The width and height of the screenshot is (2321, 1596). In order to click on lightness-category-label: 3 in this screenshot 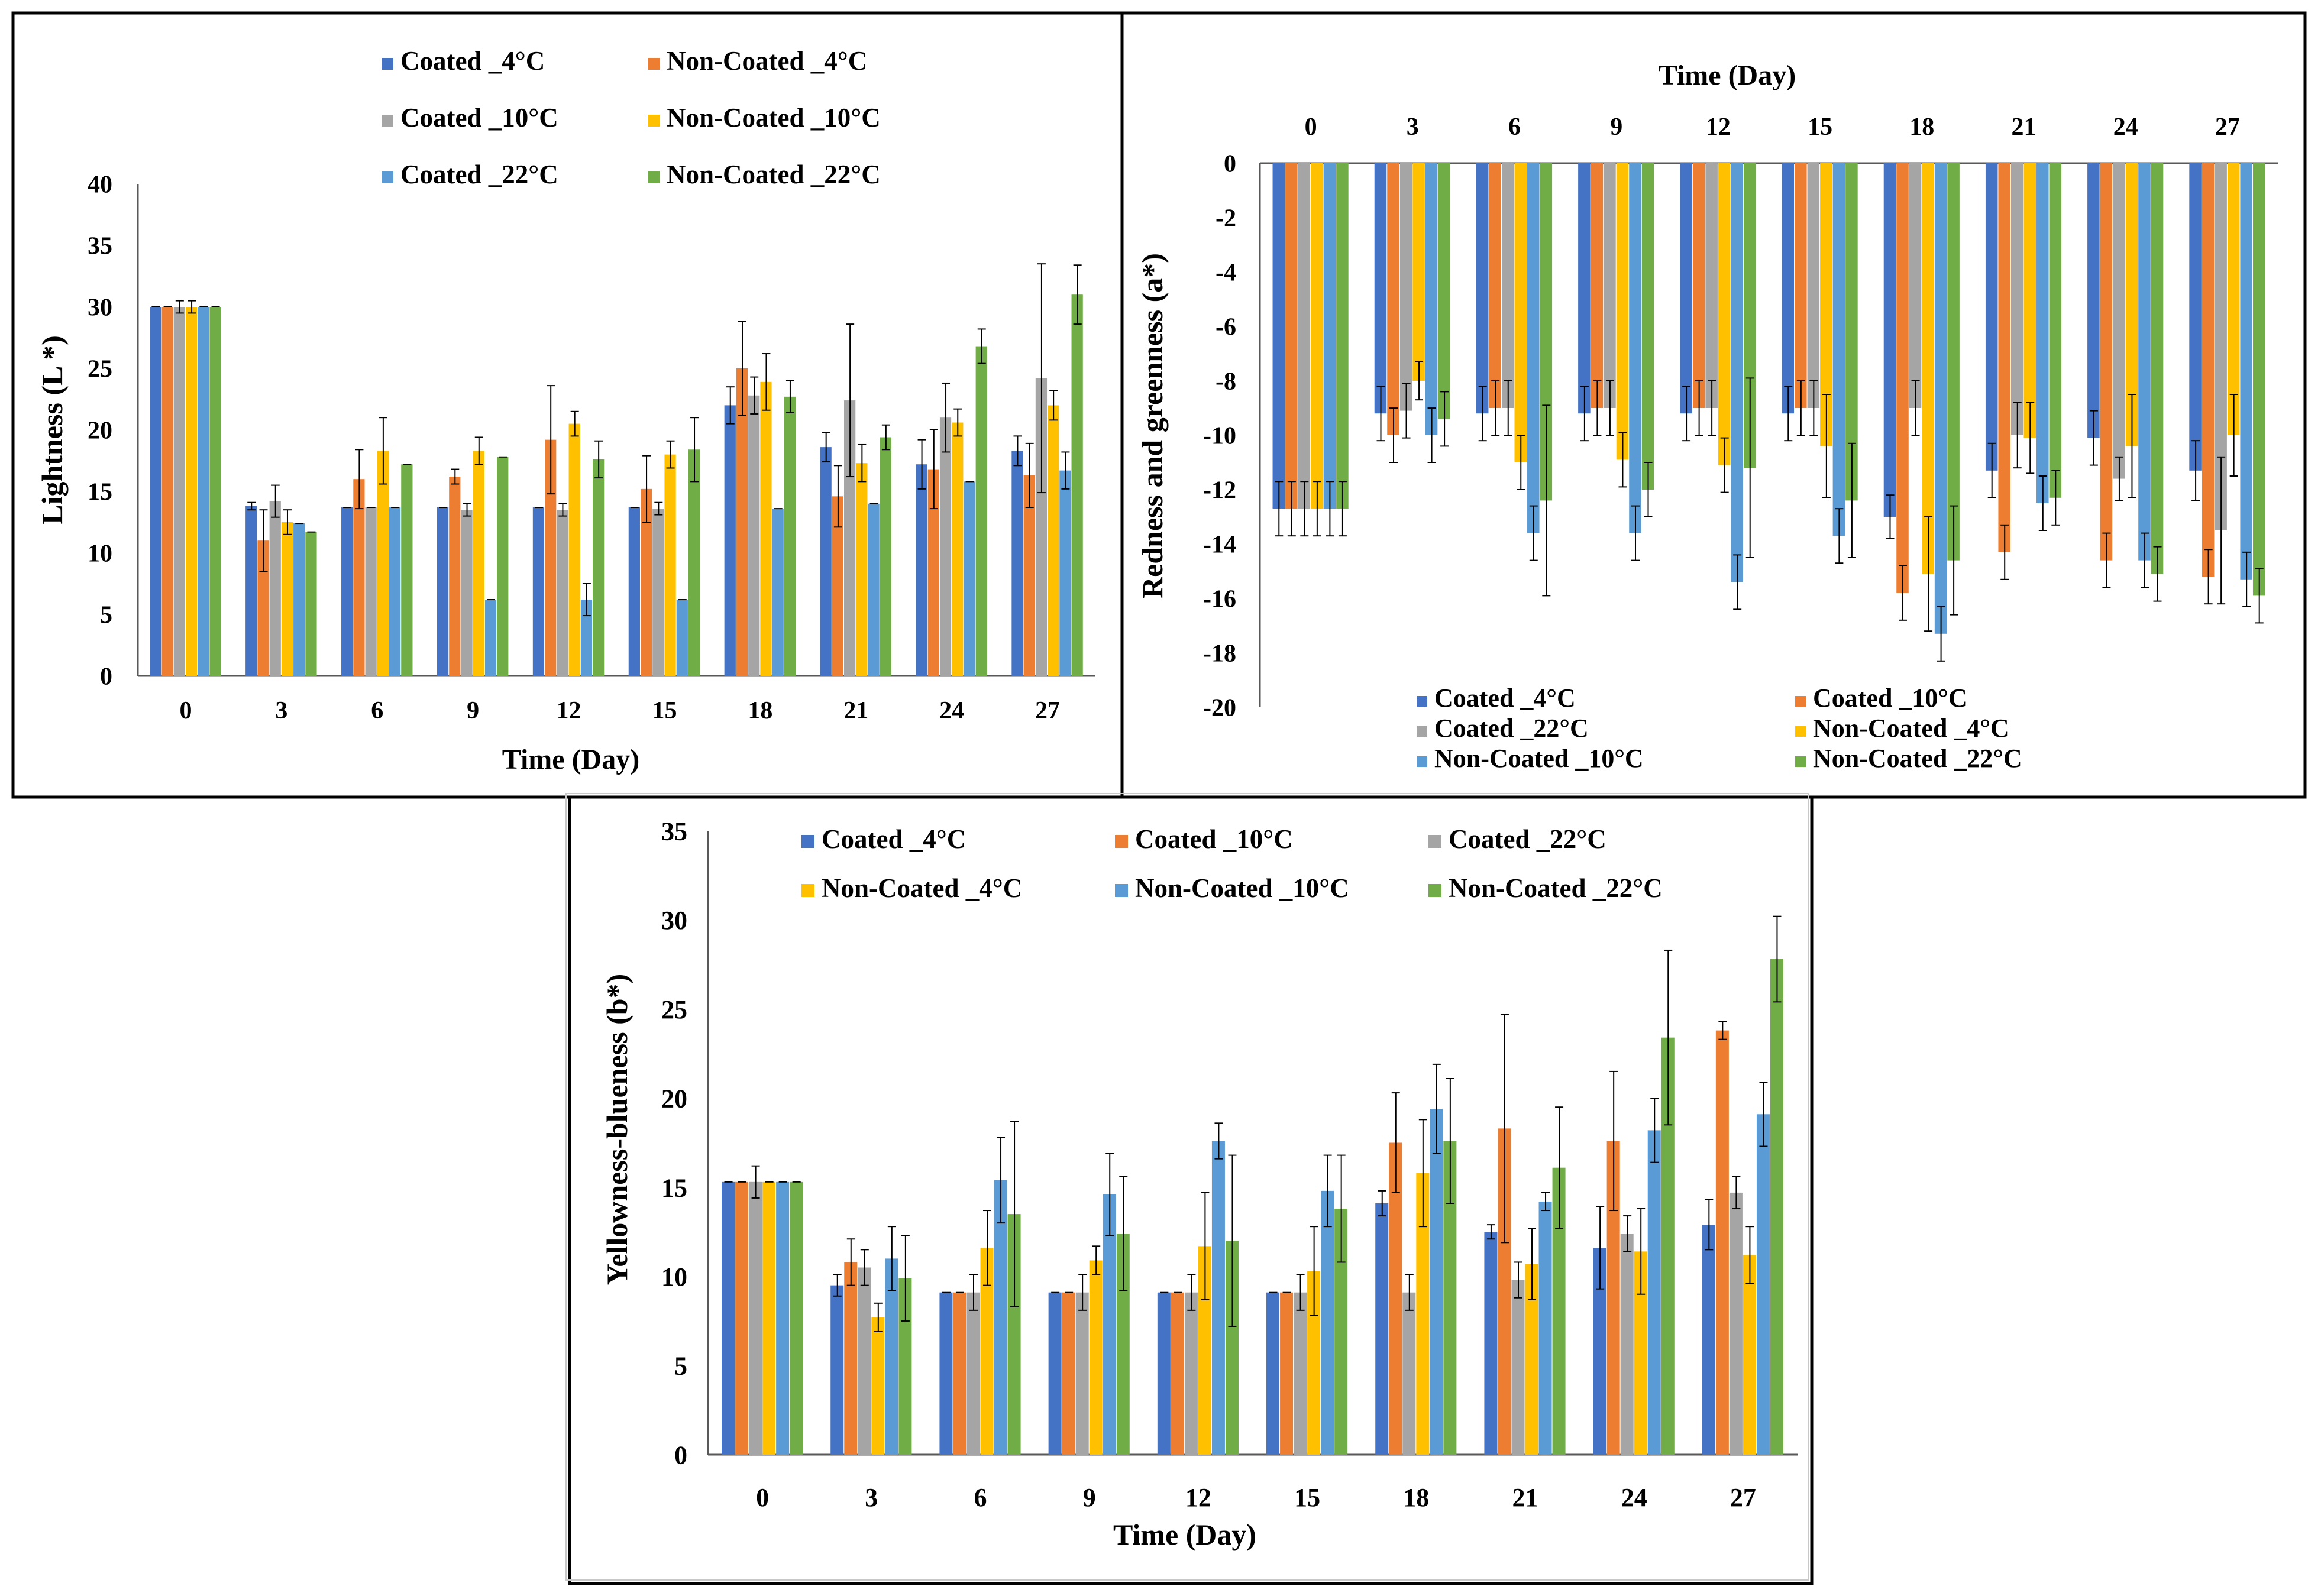, I will do `click(281, 710)`.